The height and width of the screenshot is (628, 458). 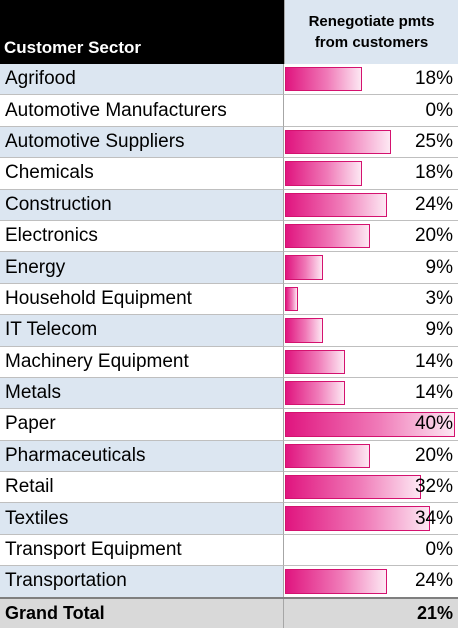 I want to click on sector-label: IT Telecom, so click(x=142, y=331).